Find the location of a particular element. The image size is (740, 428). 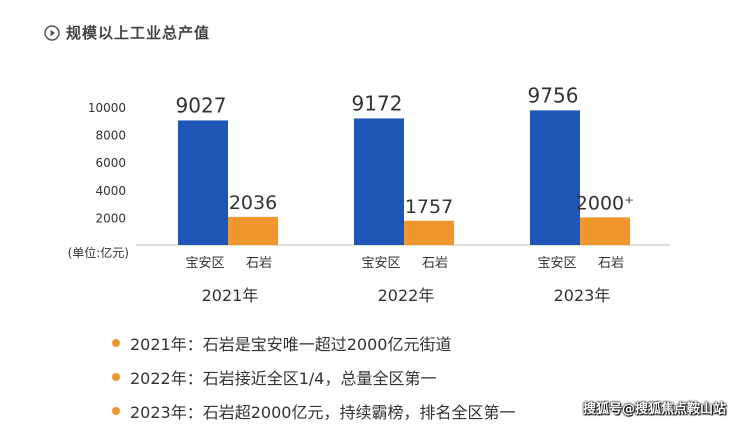

bullet-item: 2021年：石岩是宝安唯一超过2000亿元街道 is located at coordinates (313, 343).